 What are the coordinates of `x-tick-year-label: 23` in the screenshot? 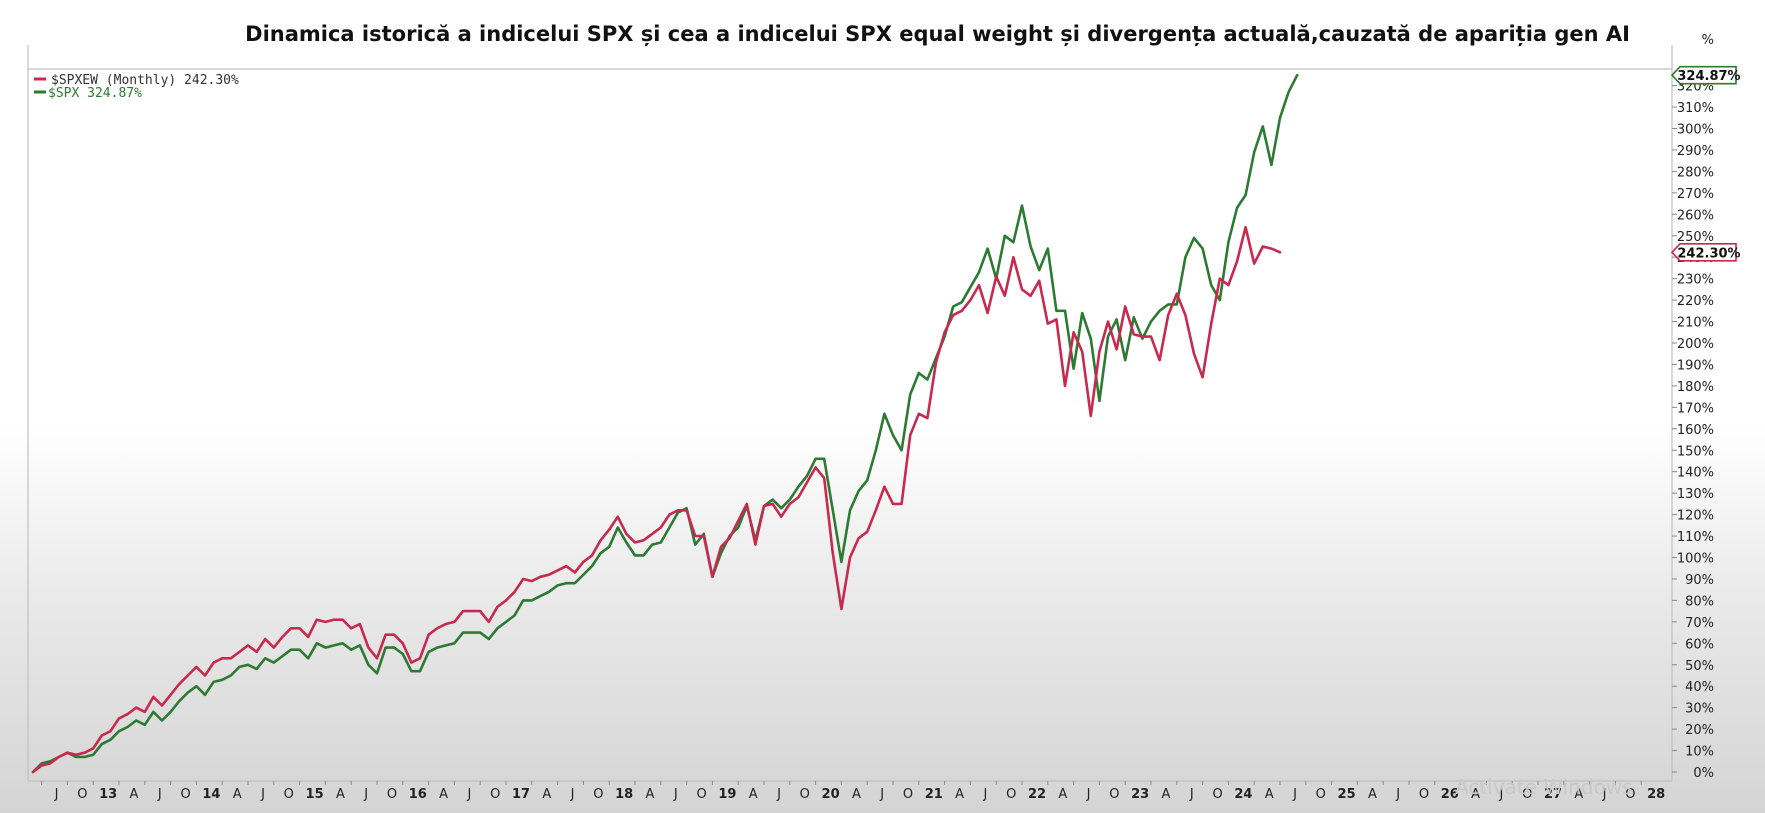 It's located at (1140, 794).